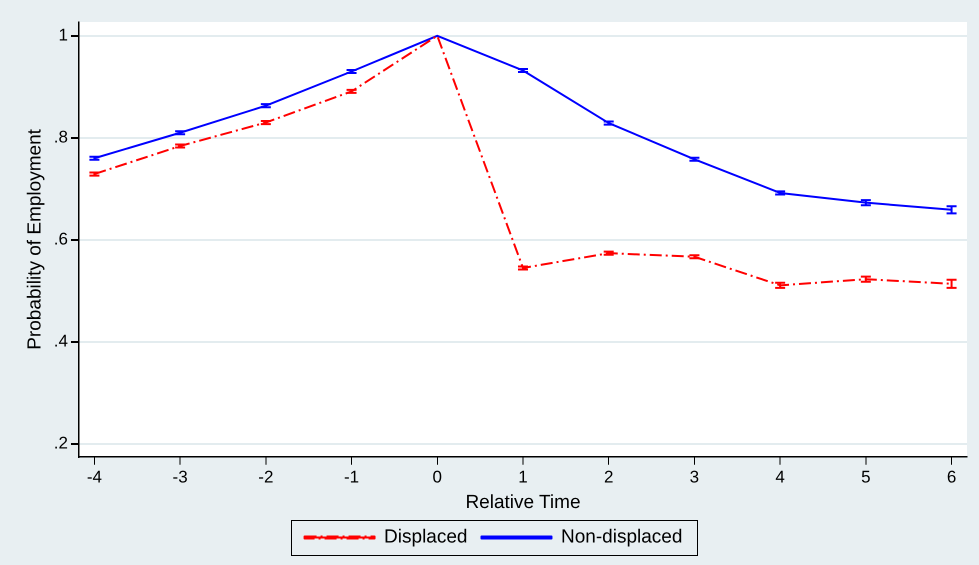 The height and width of the screenshot is (565, 979). I want to click on y-tick-label: .6, so click(61, 239).